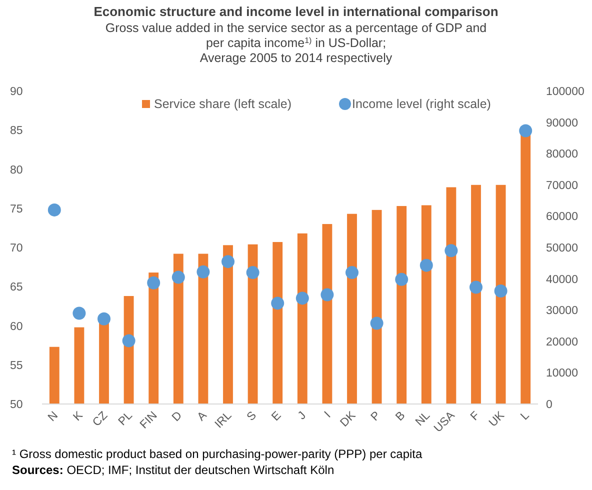  What do you see at coordinates (16, 170) in the screenshot?
I see `y-tick-label: 80` at bounding box center [16, 170].